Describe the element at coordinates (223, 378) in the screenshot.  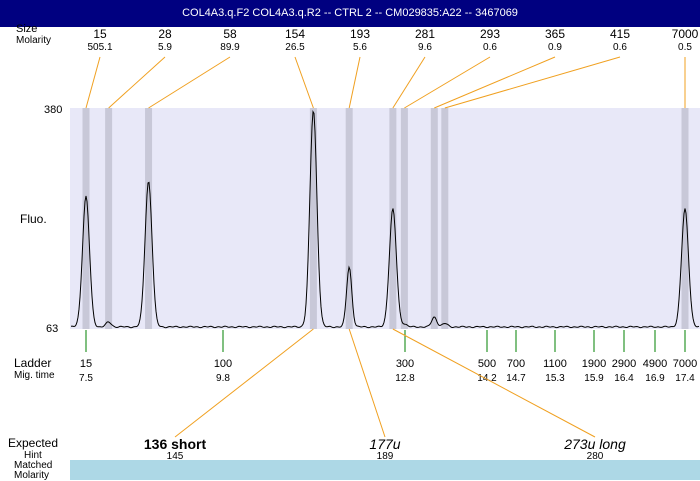
I see `ladder-time-label: 9.8` at that location.